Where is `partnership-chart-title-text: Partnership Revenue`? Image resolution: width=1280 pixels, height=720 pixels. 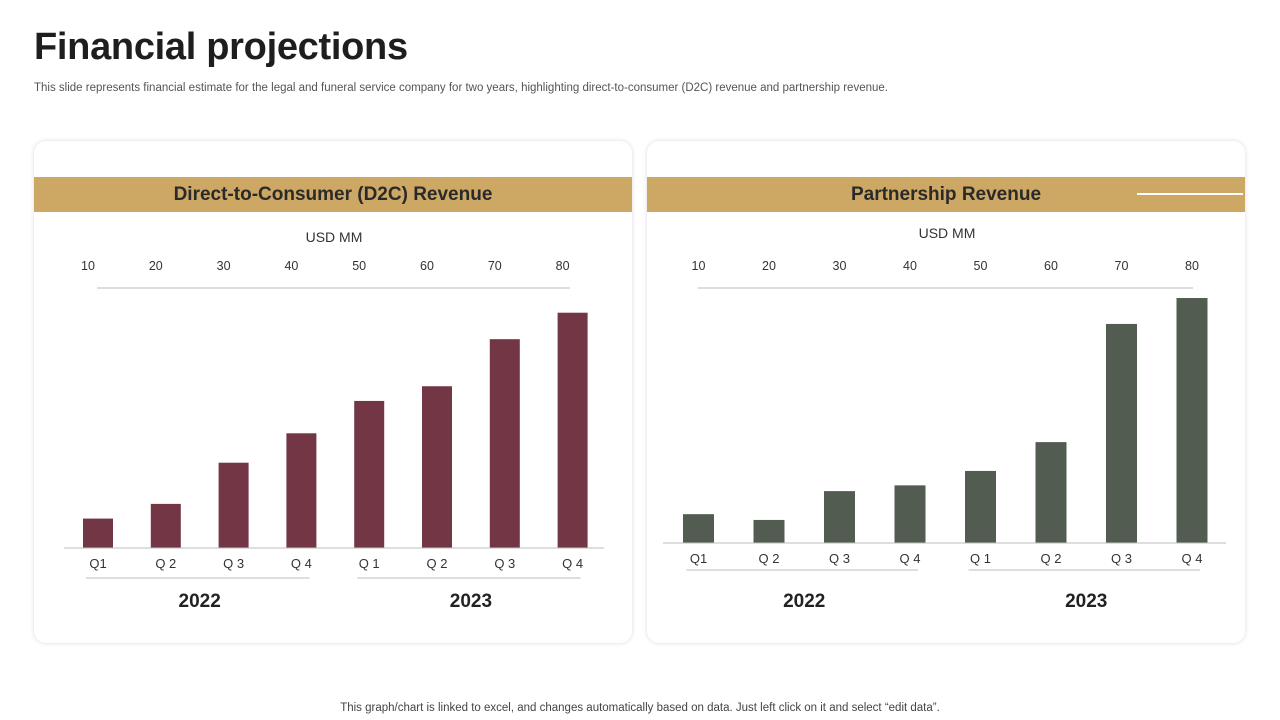 partnership-chart-title-text: Partnership Revenue is located at coordinates (946, 194).